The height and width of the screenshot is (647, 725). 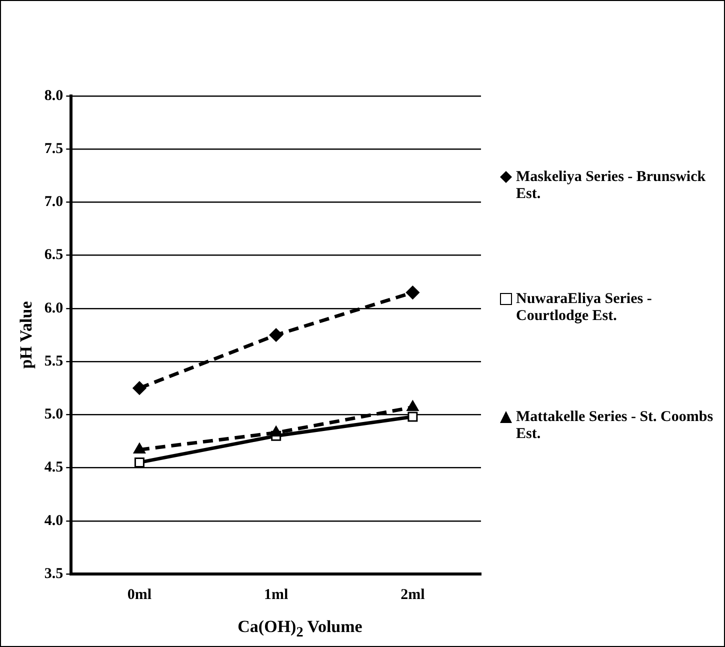 I want to click on y-tick-label: 4.0, so click(x=54, y=520).